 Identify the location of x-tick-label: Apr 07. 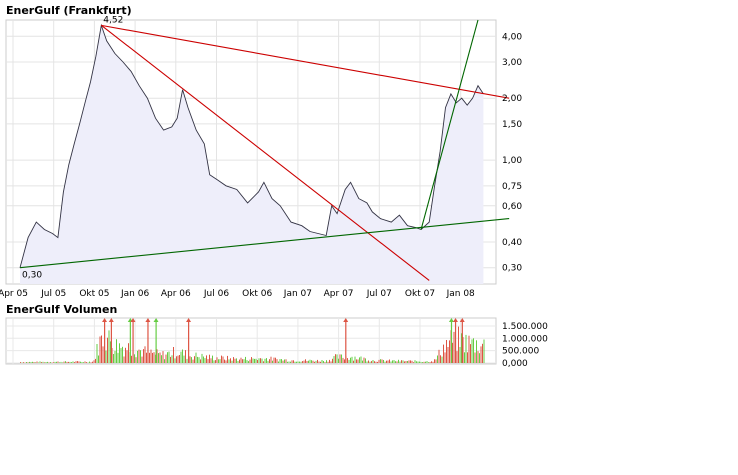
(339, 294).